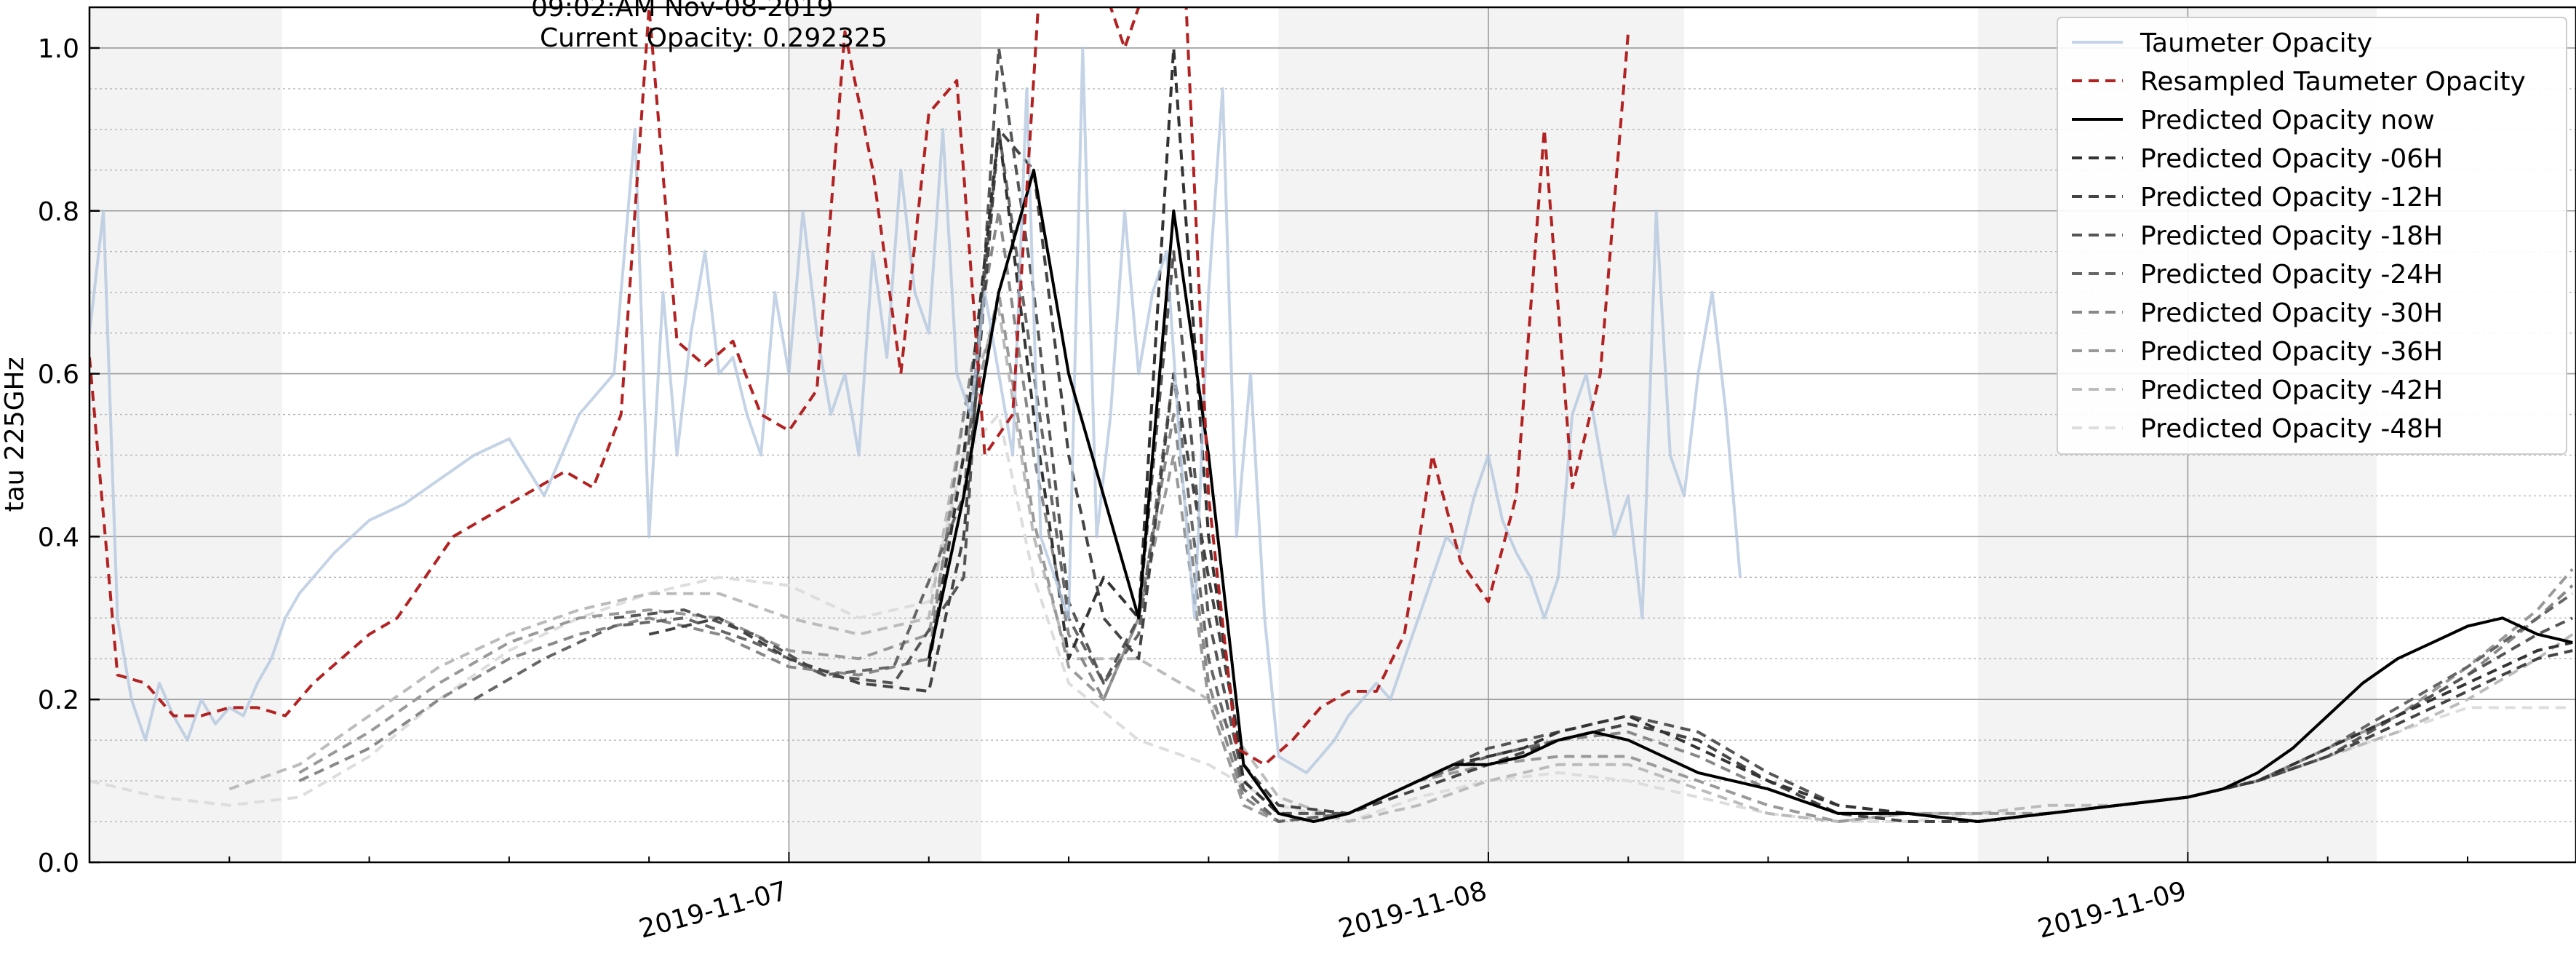 Image resolution: width=2576 pixels, height=962 pixels. Describe the element at coordinates (2256, 43) in the screenshot. I see `legend-label-taumeter: Taumeter Opacity` at that location.